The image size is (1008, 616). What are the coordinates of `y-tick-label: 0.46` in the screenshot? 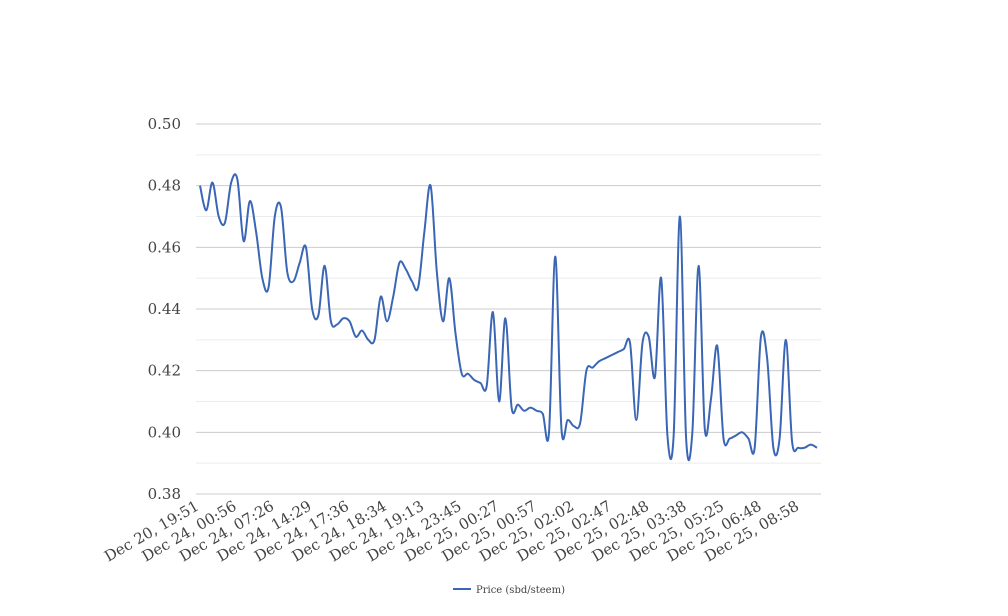 It's located at (164, 247).